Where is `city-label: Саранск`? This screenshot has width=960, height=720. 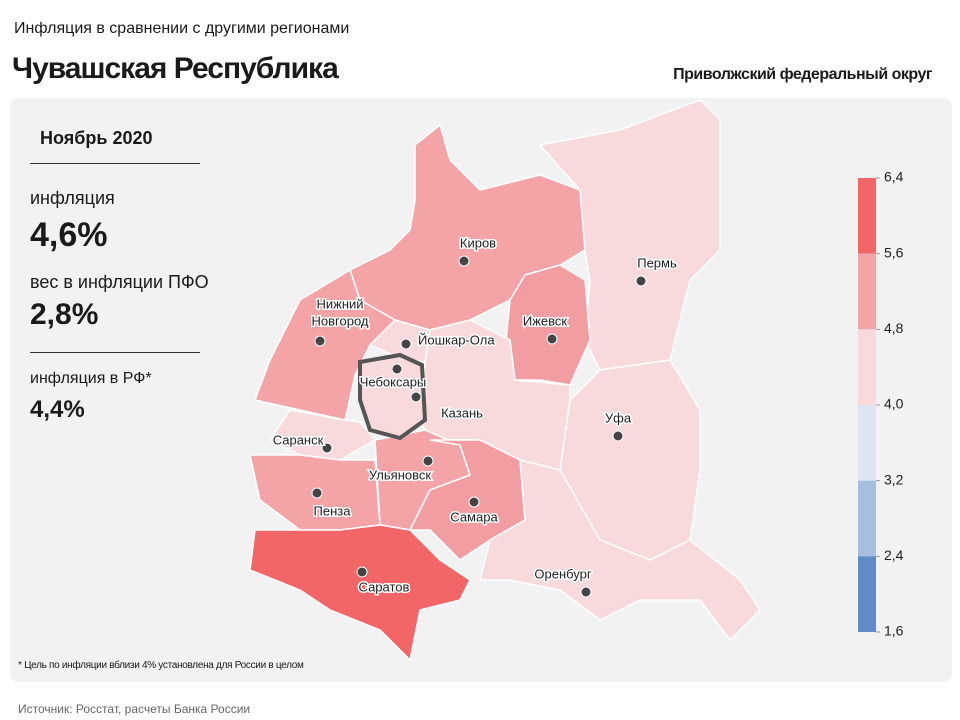
city-label: Саранск is located at coordinates (298, 439).